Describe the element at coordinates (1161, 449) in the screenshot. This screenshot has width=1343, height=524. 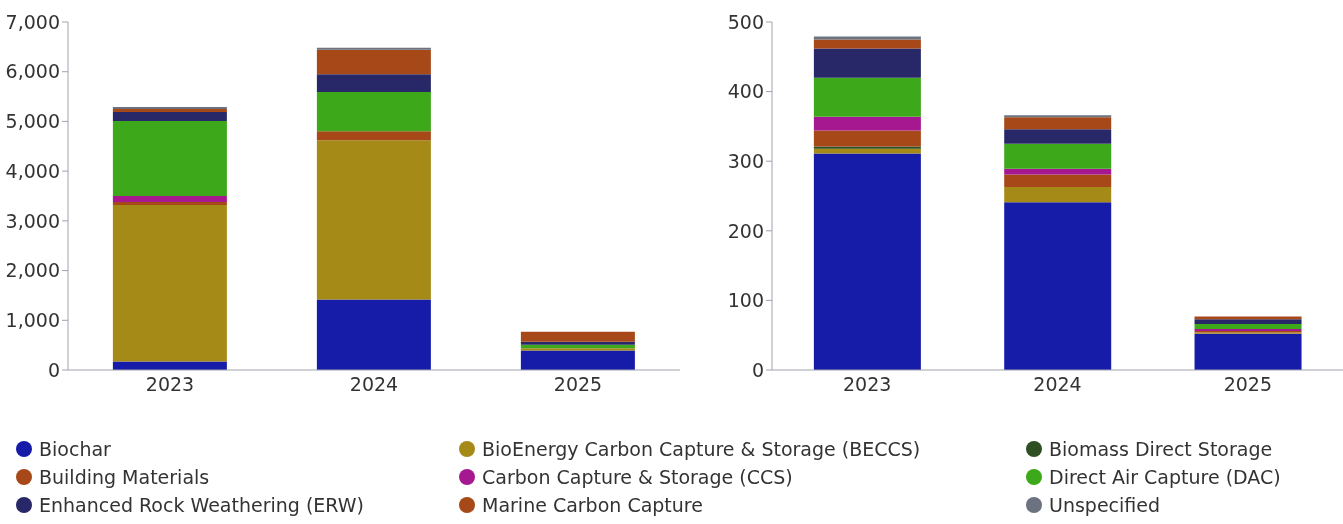
I see `legend-label: Biomass Direct Storage` at that location.